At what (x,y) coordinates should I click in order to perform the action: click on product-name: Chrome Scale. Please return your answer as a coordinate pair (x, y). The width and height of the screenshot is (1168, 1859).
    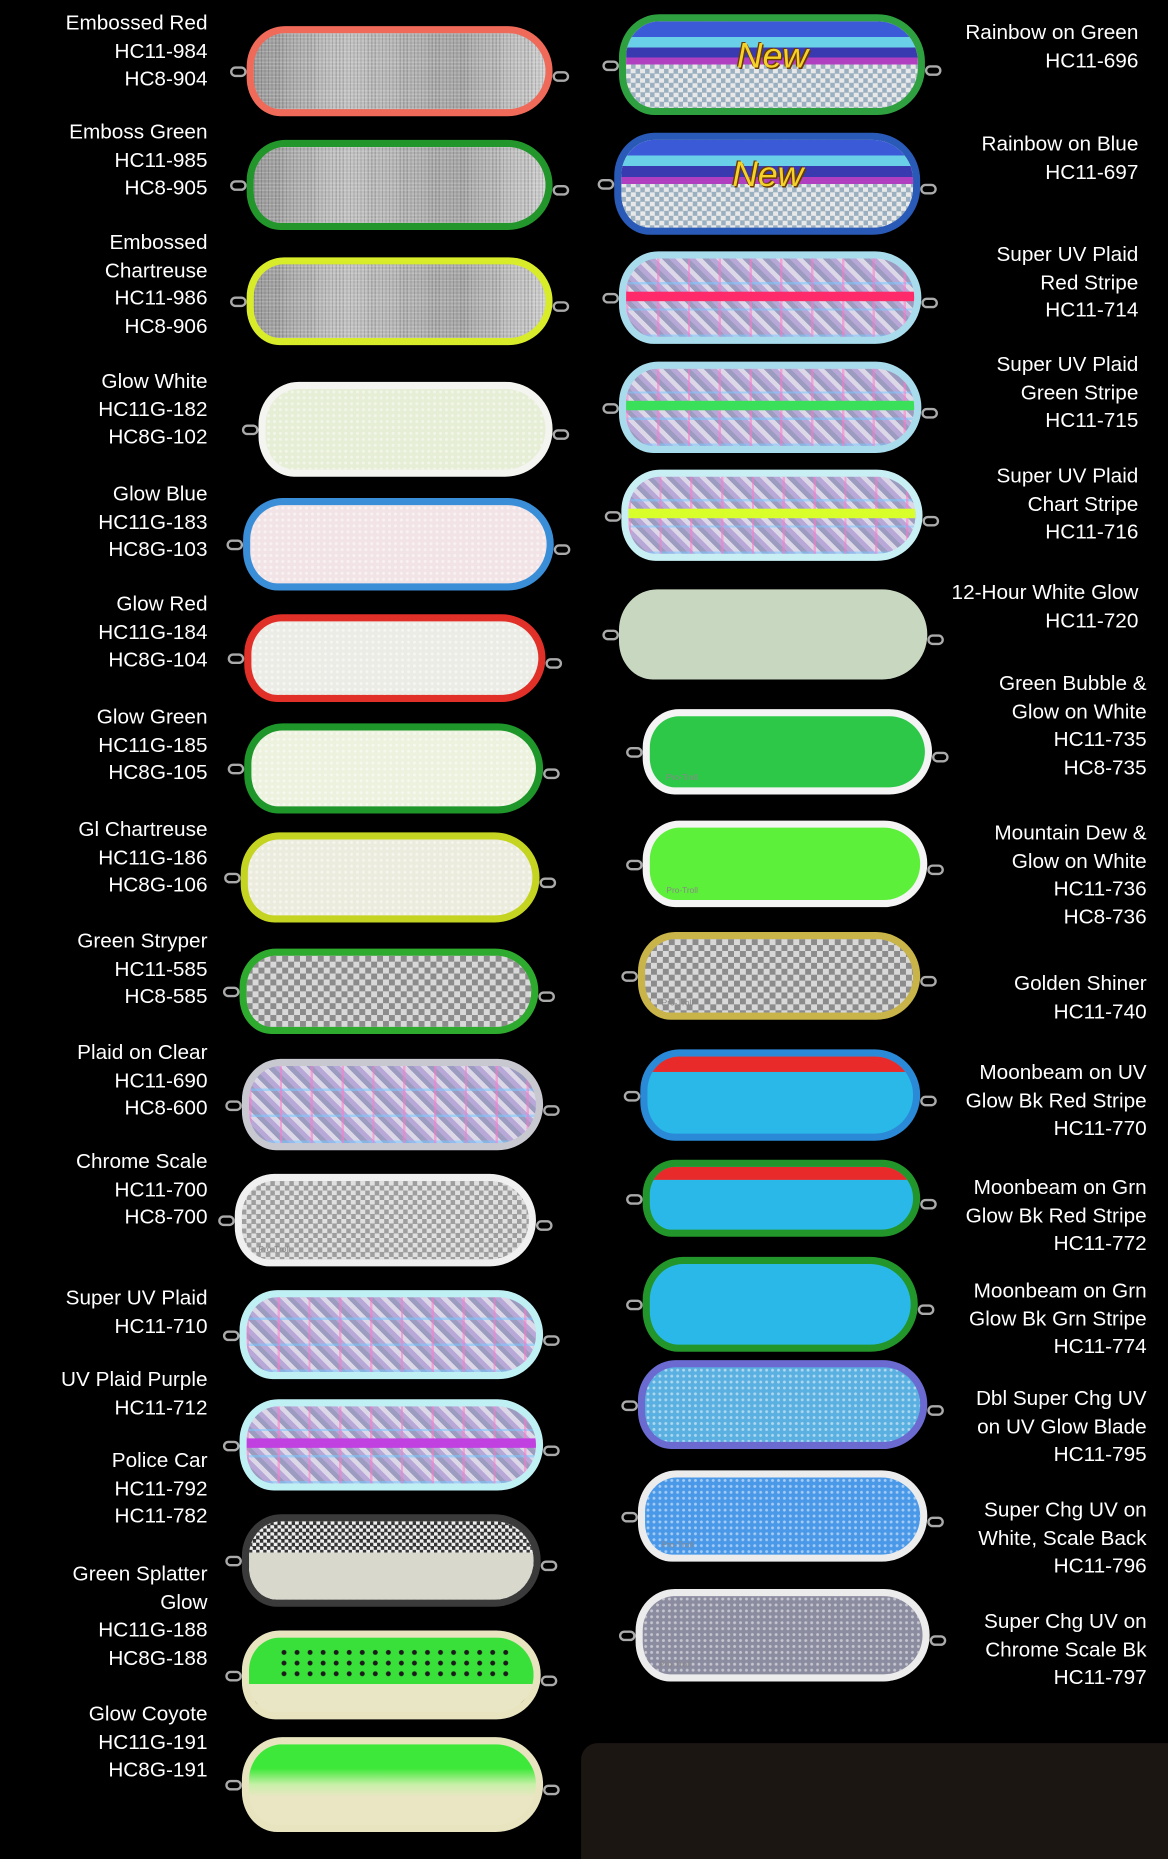
    Looking at the image, I should click on (142, 1161).